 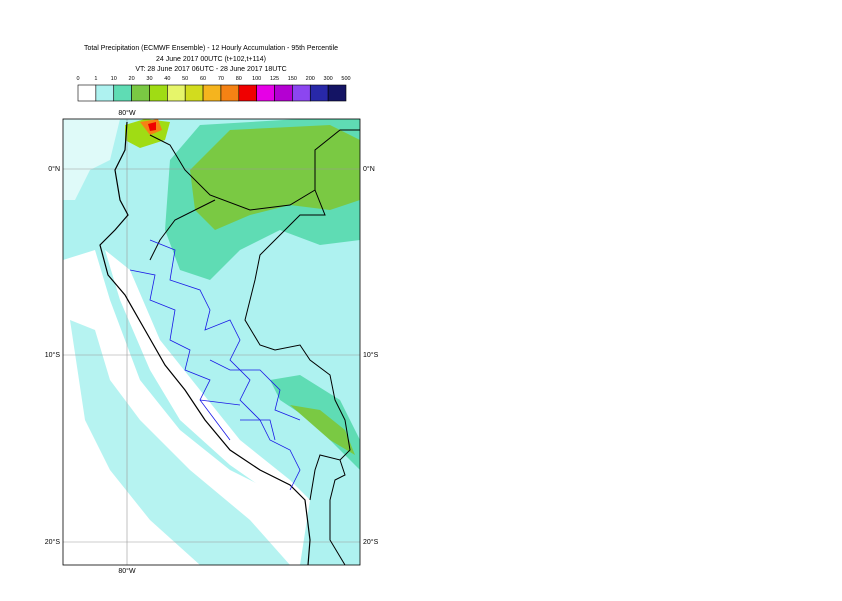 I want to click on regions, so click(x=215, y=365).